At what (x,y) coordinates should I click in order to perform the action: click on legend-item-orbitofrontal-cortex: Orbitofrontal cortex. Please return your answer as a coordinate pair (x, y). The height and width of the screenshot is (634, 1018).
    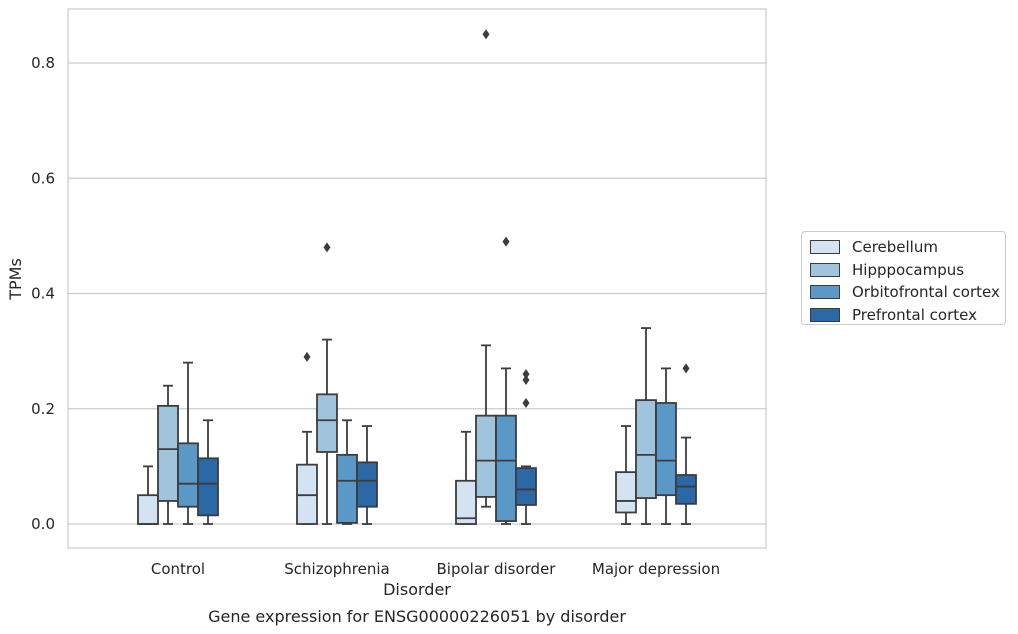
    Looking at the image, I should click on (907, 292).